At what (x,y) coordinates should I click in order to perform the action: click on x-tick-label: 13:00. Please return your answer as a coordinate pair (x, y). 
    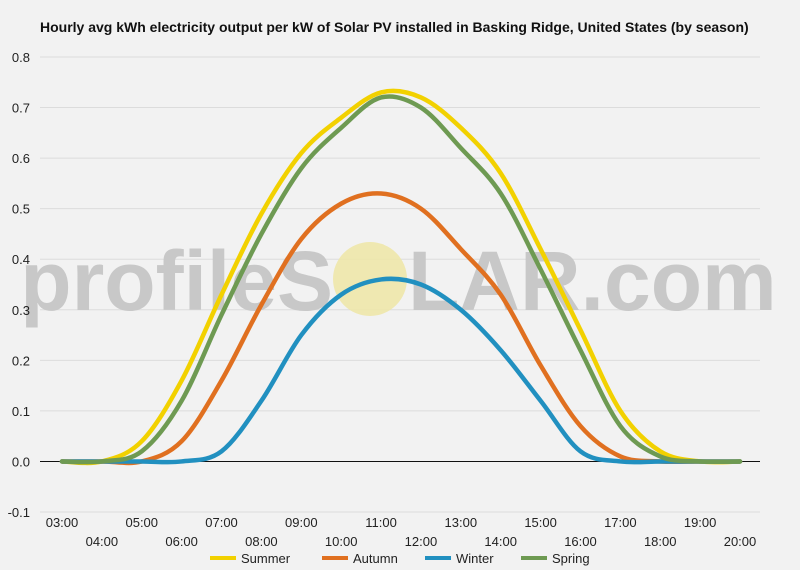
    Looking at the image, I should click on (461, 522).